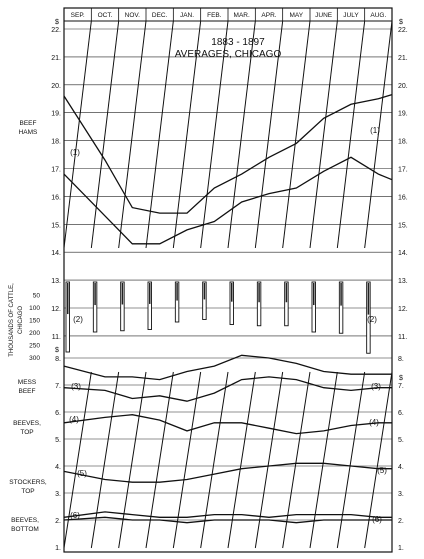 Image resolution: width=424 pixels, height=559 pixels. I want to click on series-marker-label: (1), so click(75, 152).